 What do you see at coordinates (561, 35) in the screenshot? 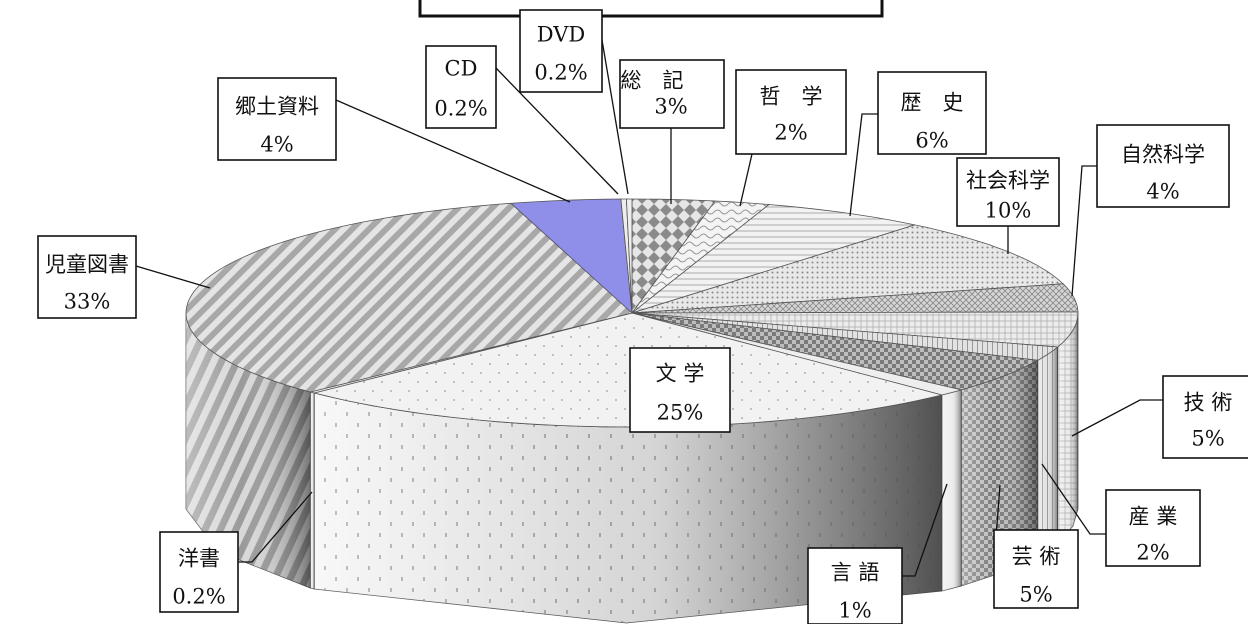
I see `slice-name-14: DVD` at bounding box center [561, 35].